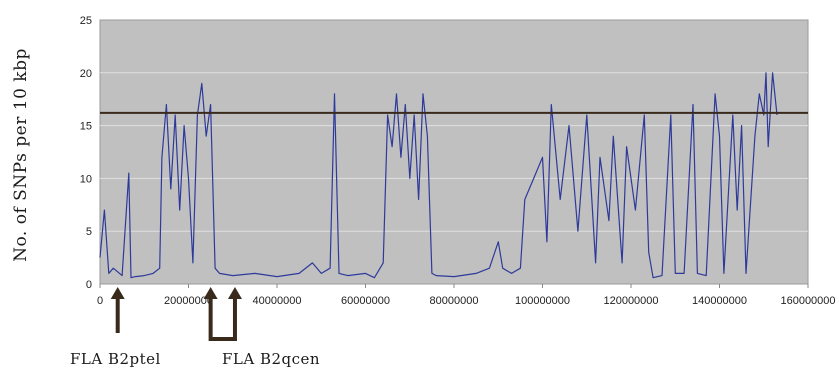 Image resolution: width=839 pixels, height=378 pixels. I want to click on annotation-arrows, so click(176, 314).